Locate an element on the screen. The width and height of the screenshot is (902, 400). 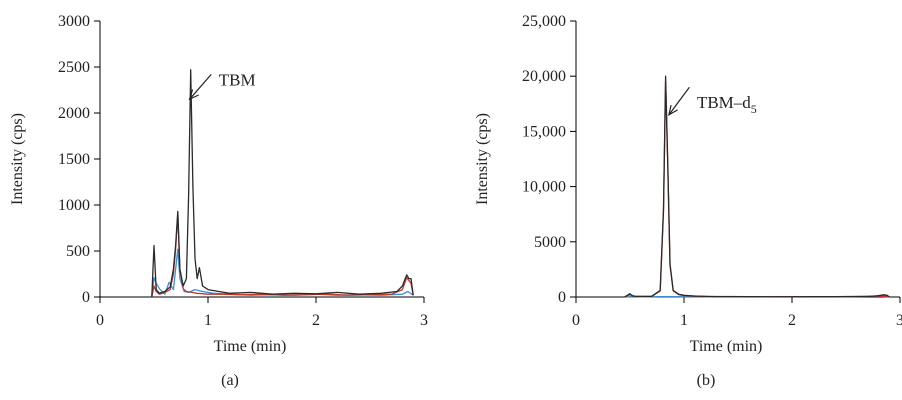
panel-label: (a) is located at coordinates (230, 380).